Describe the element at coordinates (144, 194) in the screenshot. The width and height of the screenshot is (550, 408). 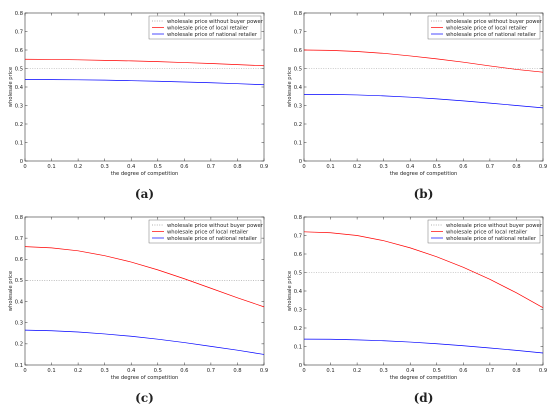
I see `panel-label: (a)` at that location.